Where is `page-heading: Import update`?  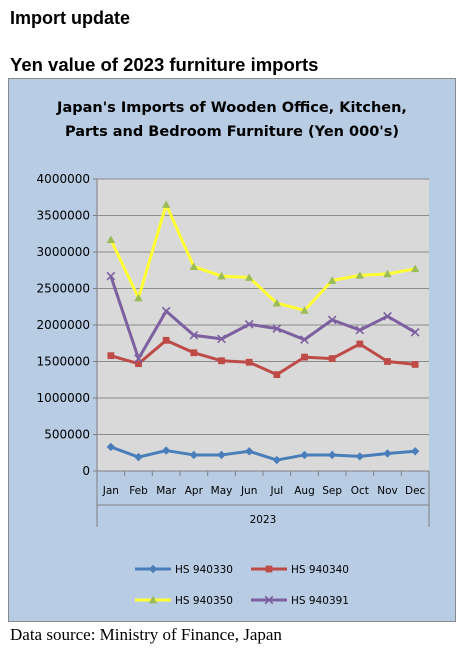
page-heading: Import update is located at coordinates (70, 18).